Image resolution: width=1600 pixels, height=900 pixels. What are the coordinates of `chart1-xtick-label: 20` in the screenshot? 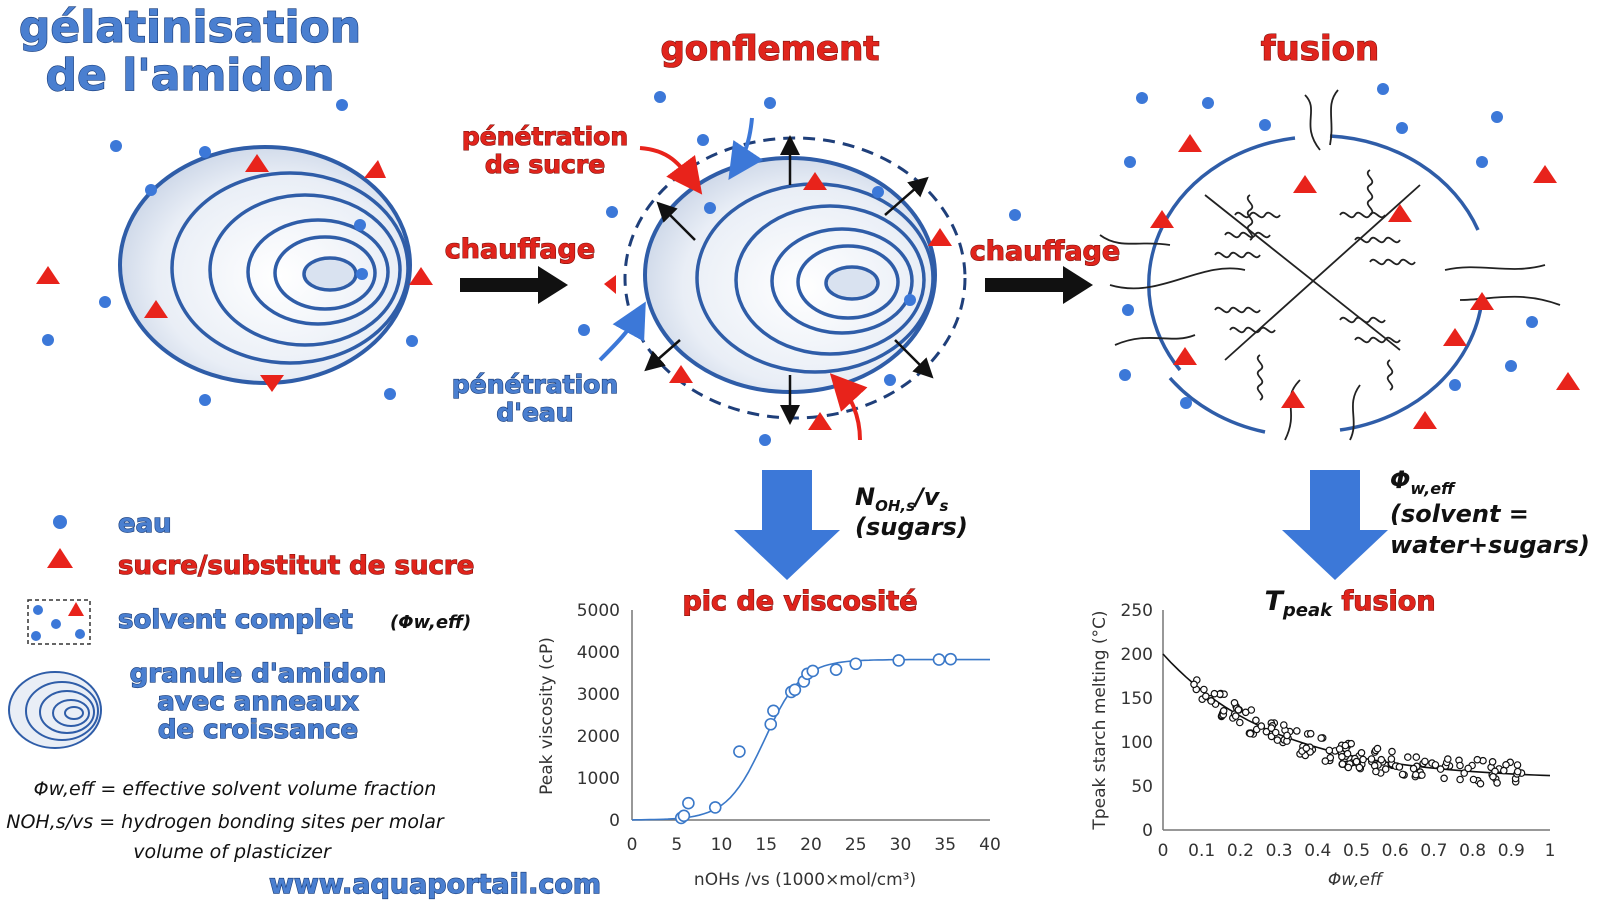 It's located at (811, 845).